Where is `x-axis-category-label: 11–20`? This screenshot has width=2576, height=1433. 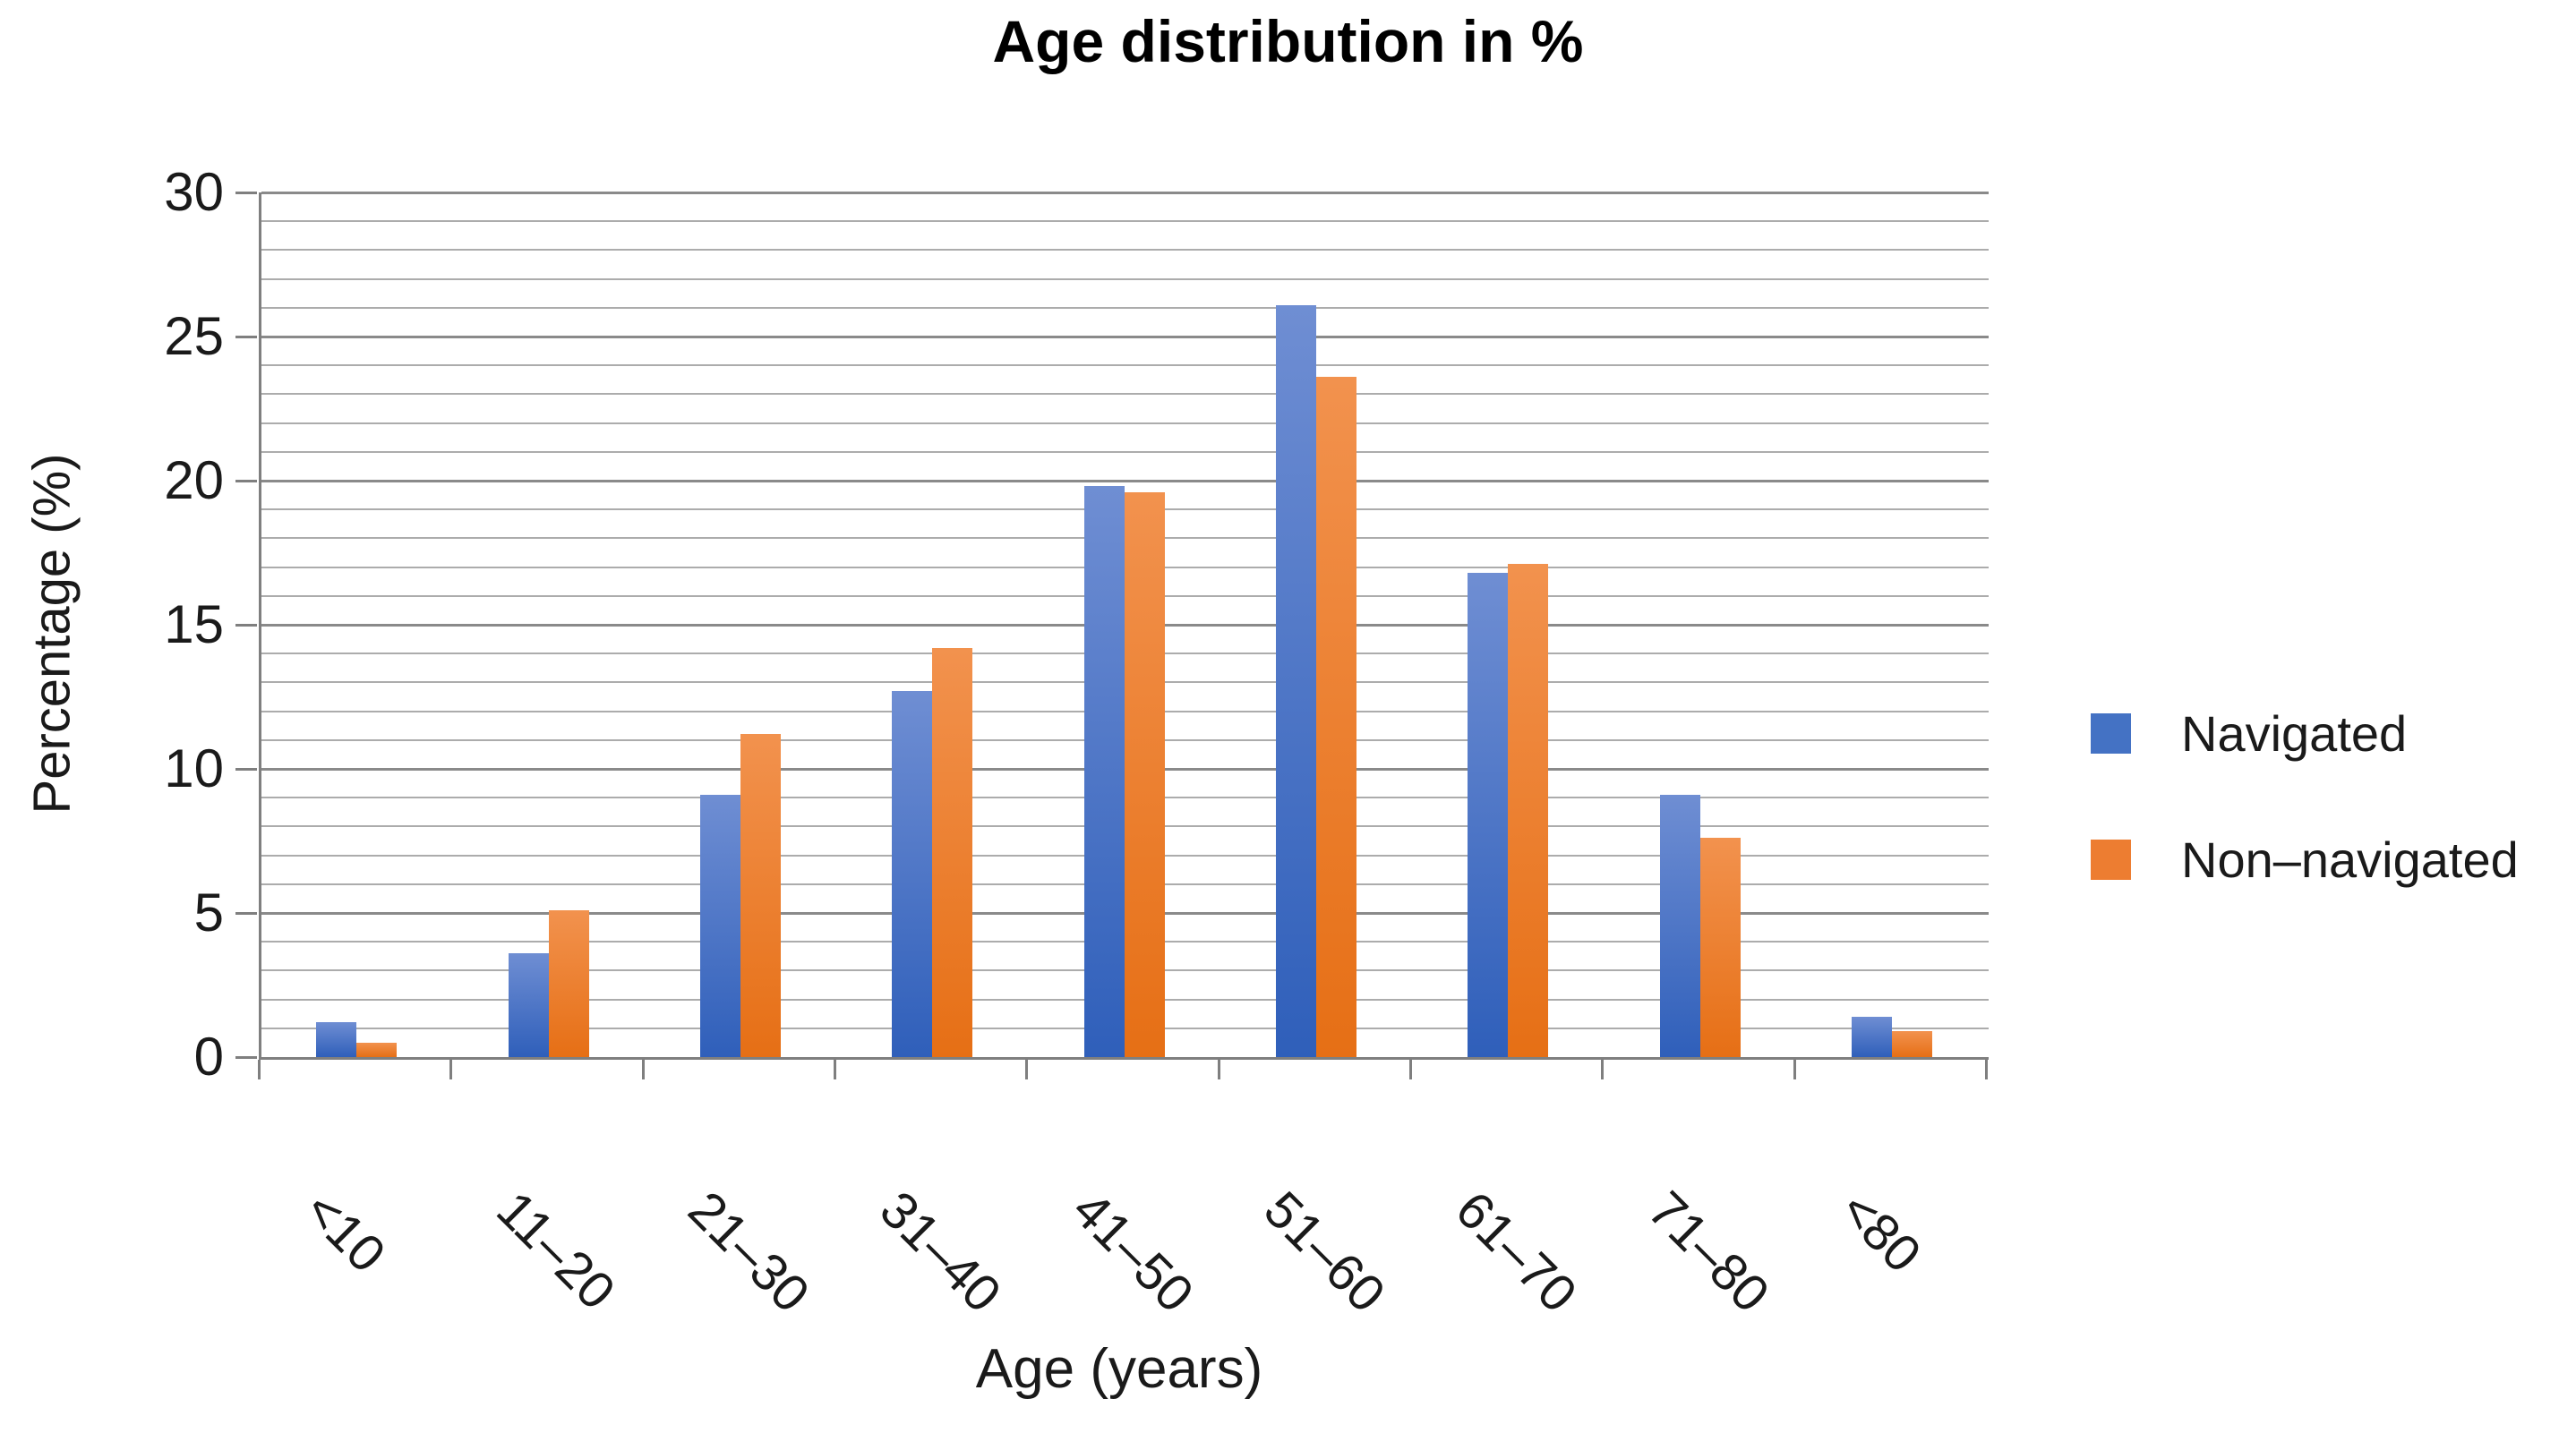
x-axis-category-label: 11–20 is located at coordinates (556, 1250).